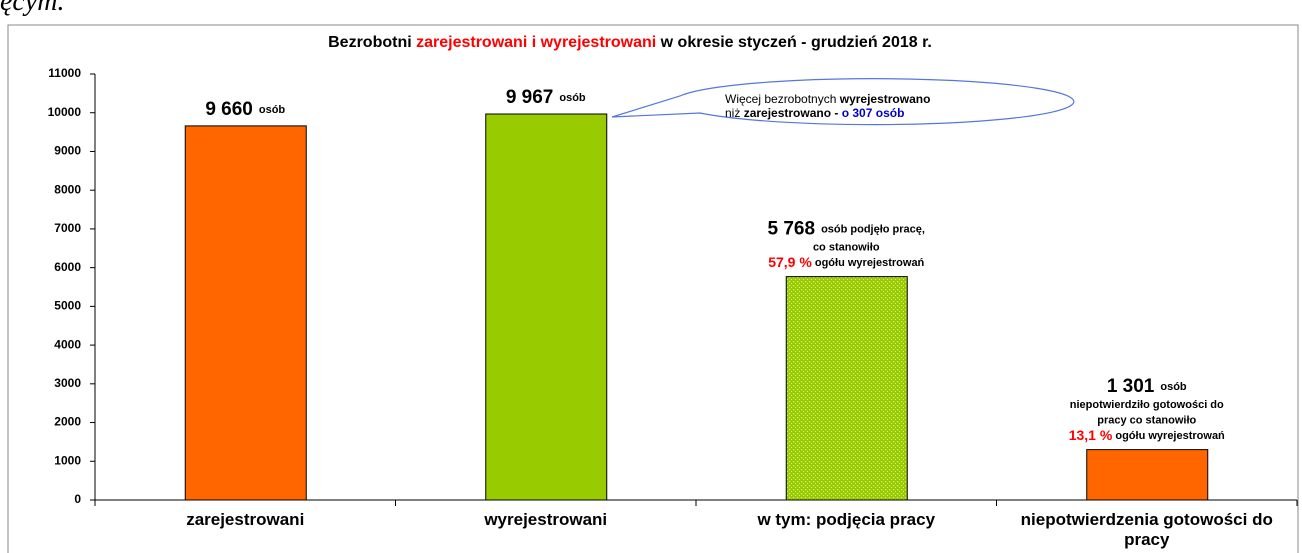 The width and height of the screenshot is (1302, 553). I want to click on note-part: co stanowiło, so click(846, 248).